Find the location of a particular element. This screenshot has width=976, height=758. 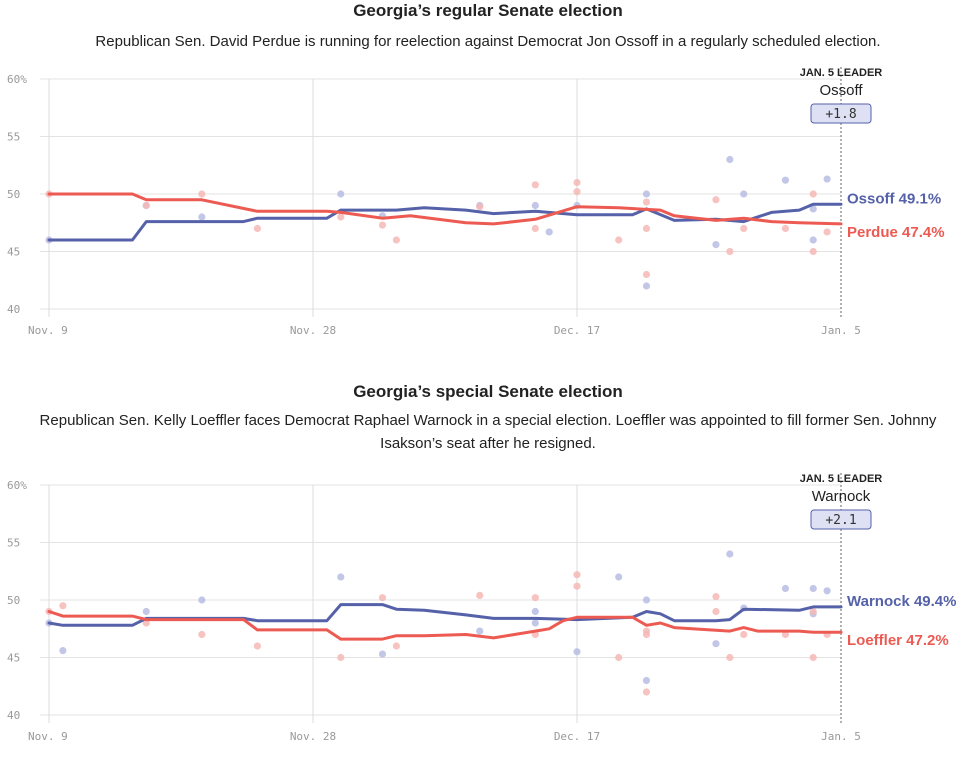

leader-name: Warnock is located at coordinates (841, 496).